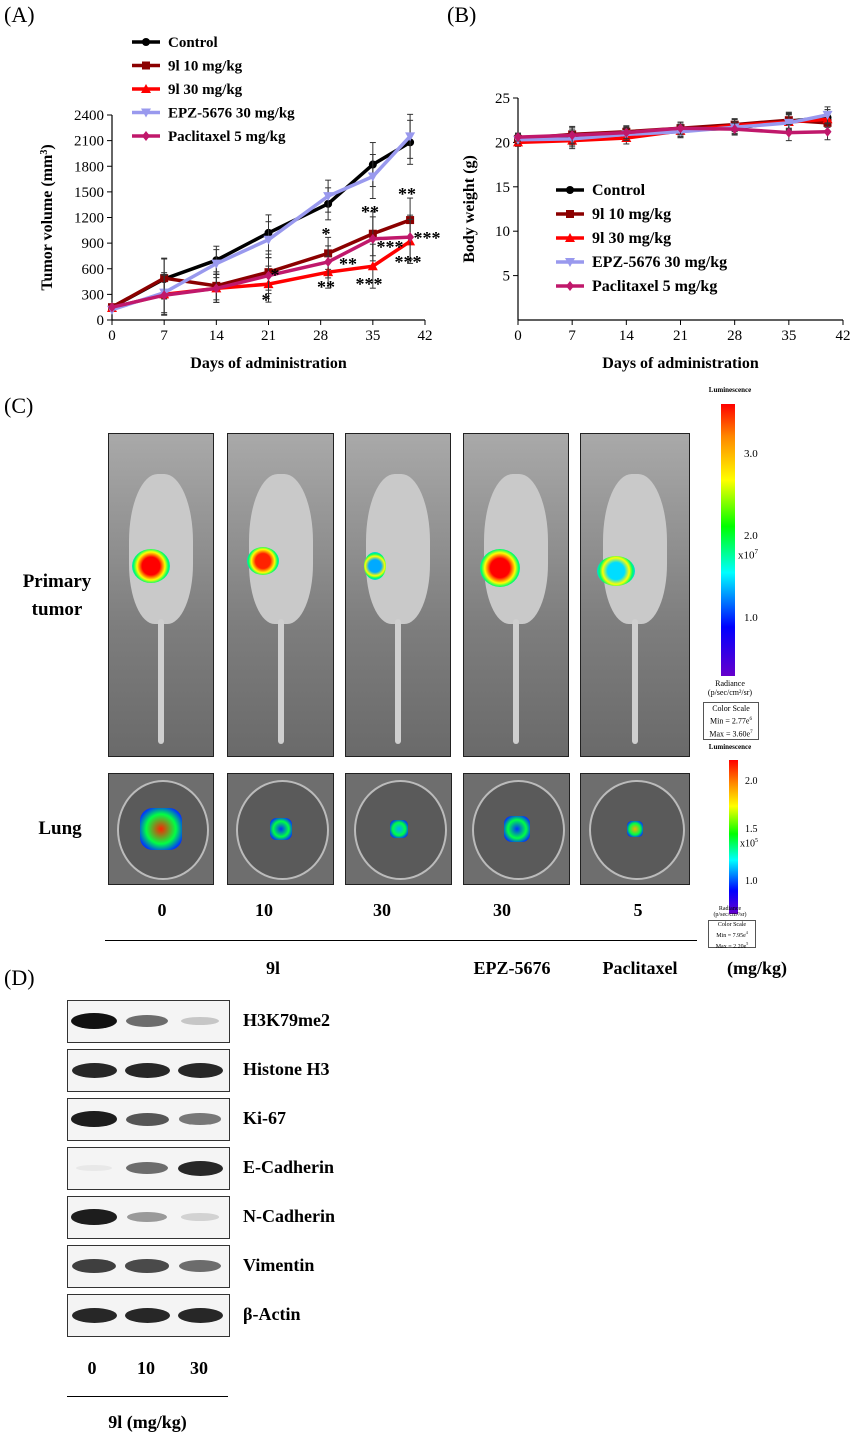 The image size is (862, 1444). I want to click on row-label-lung: Lung, so click(60, 828).